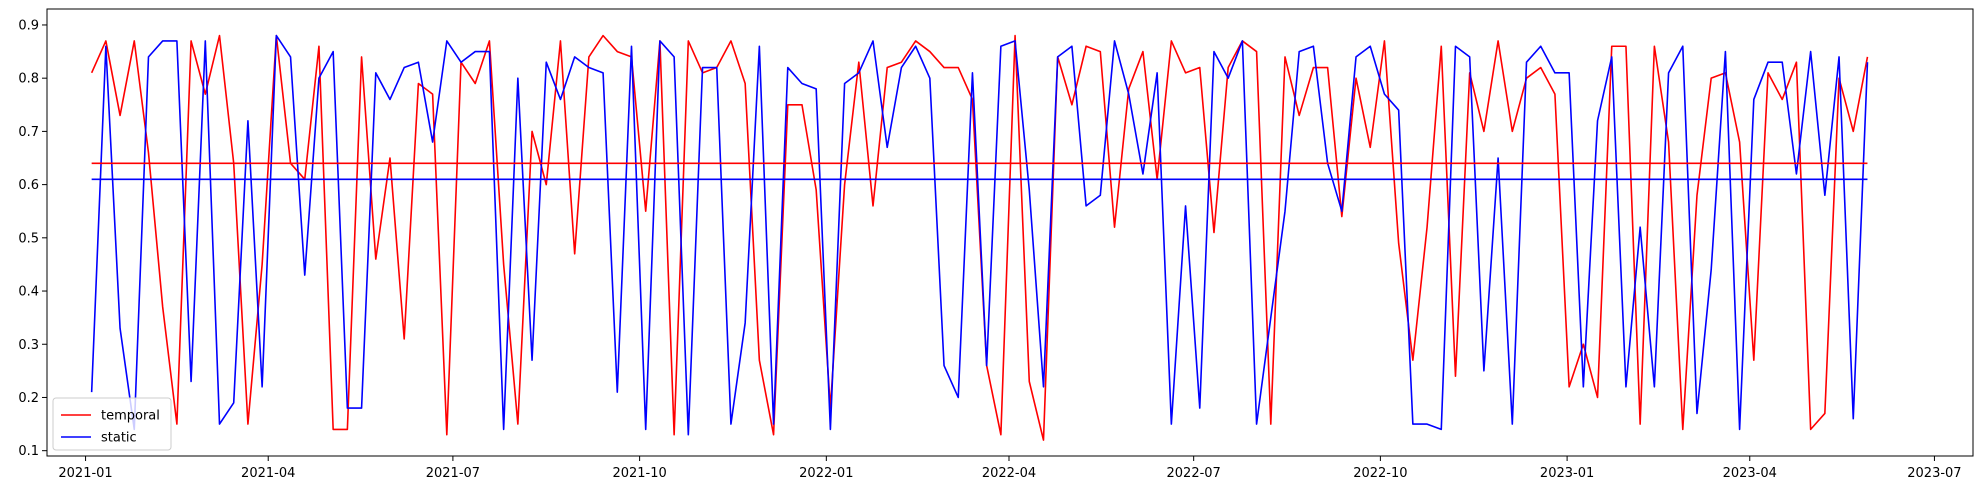  I want to click on y-tick-label: 0.2, so click(28, 398).